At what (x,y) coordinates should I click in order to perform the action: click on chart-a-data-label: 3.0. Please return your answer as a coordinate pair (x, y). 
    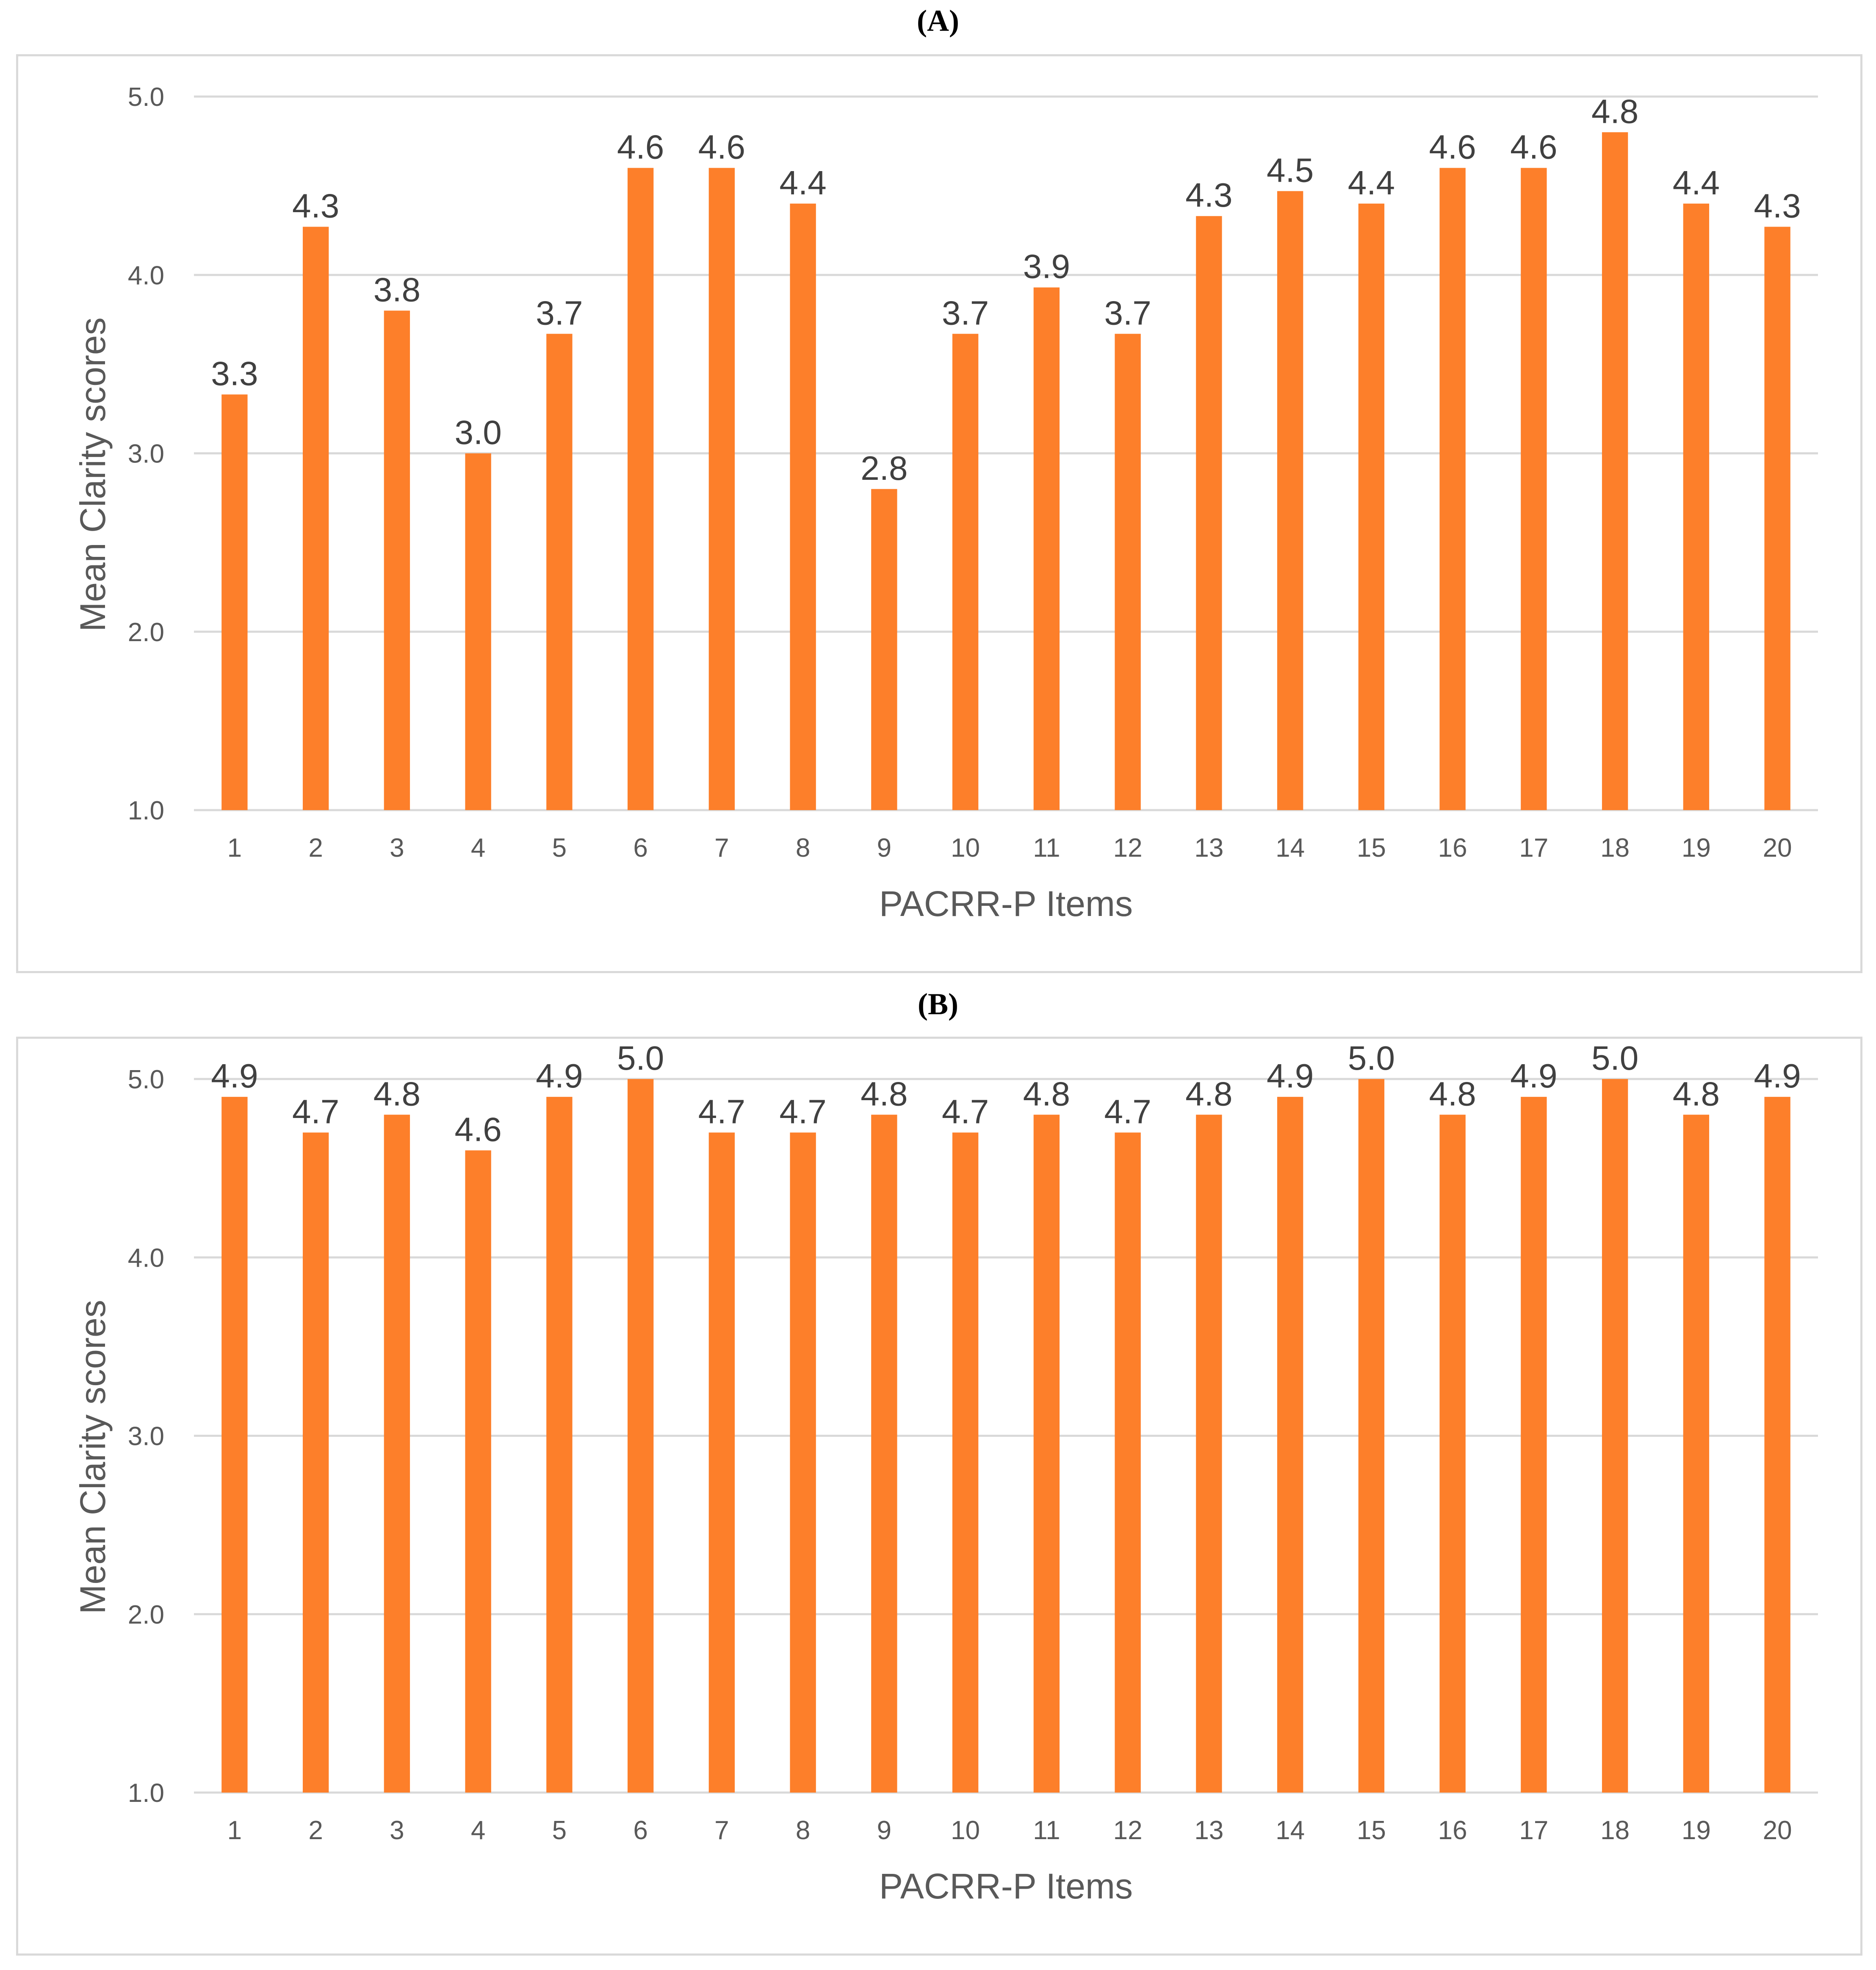
    Looking at the image, I should click on (478, 432).